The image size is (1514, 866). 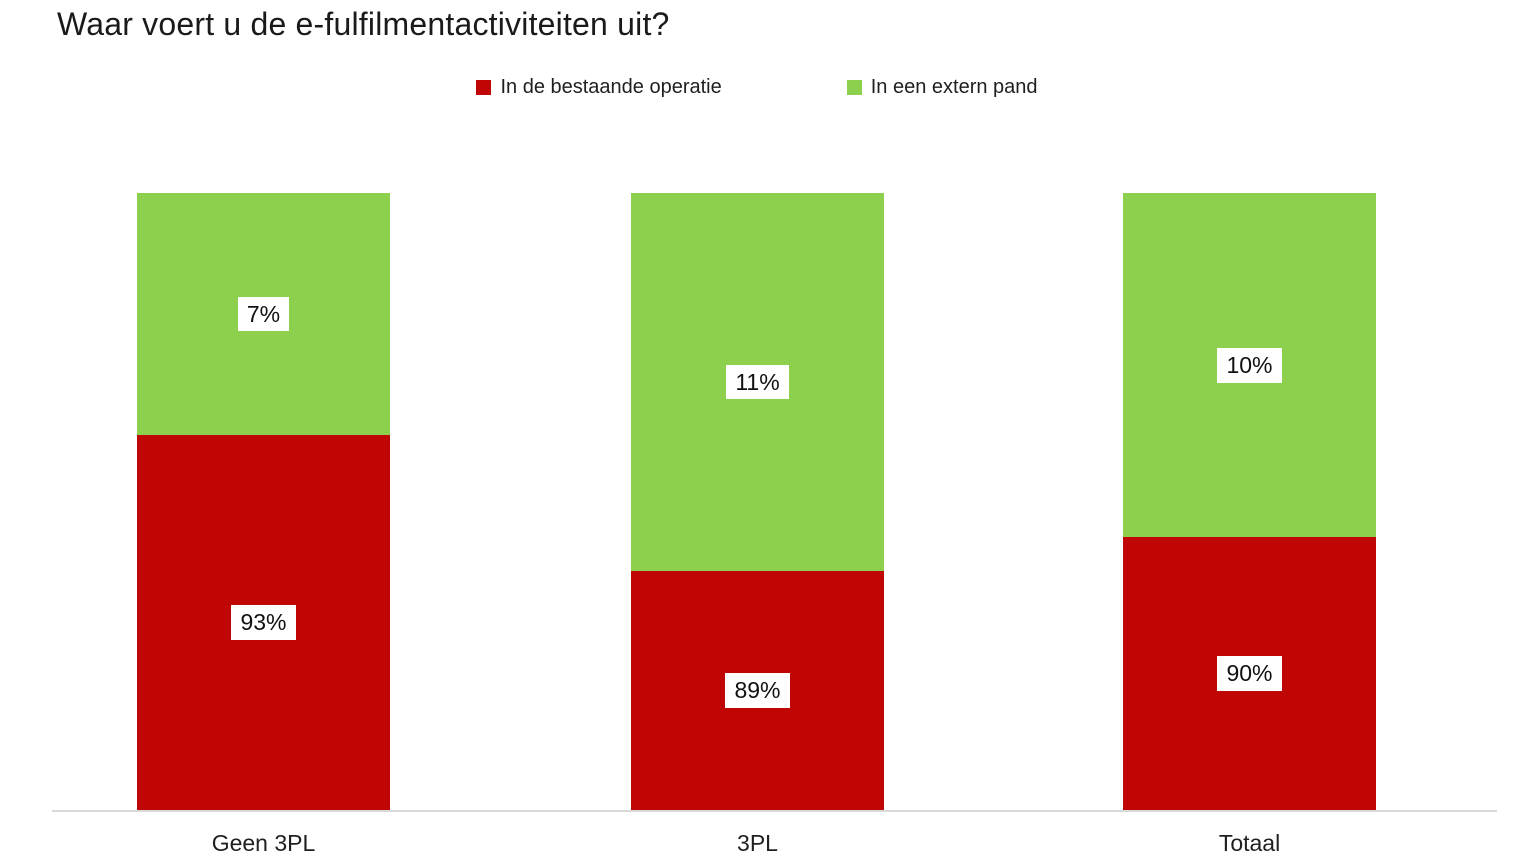 I want to click on legend-item-bestaande-operatie: In de bestaande operatie, so click(x=599, y=87).